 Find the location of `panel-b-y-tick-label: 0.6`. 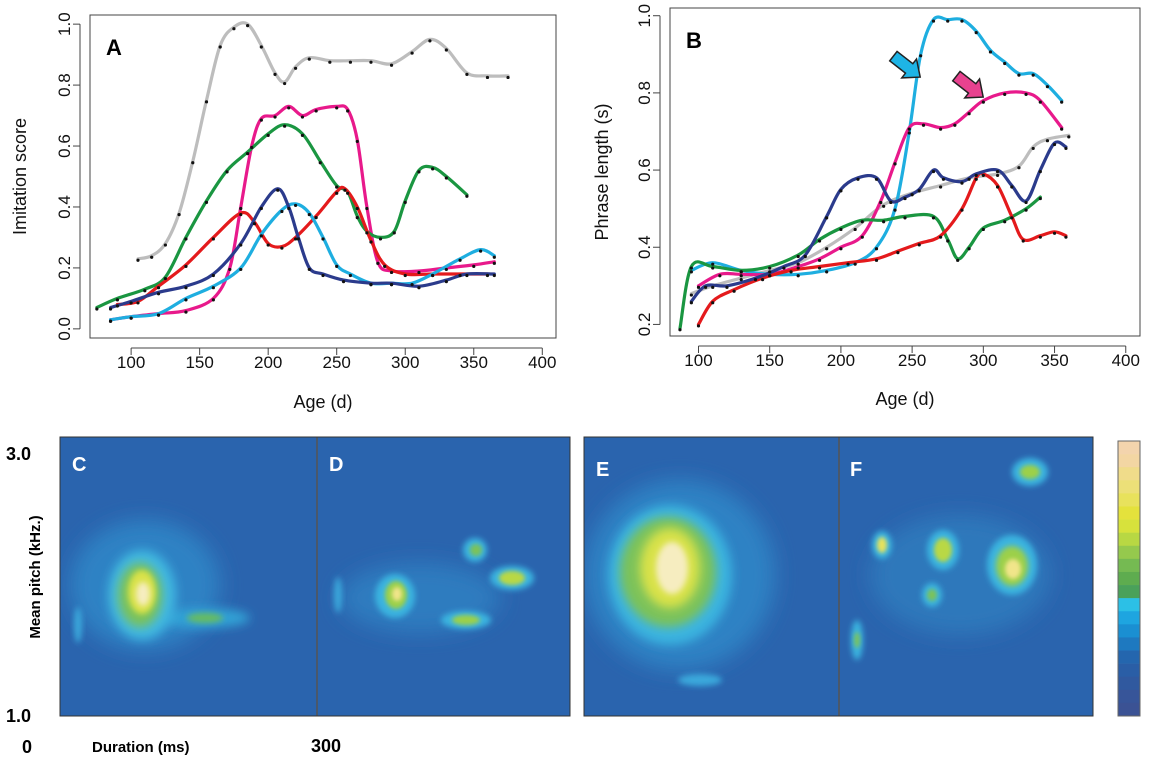

panel-b-y-tick-label: 0.6 is located at coordinates (644, 170).